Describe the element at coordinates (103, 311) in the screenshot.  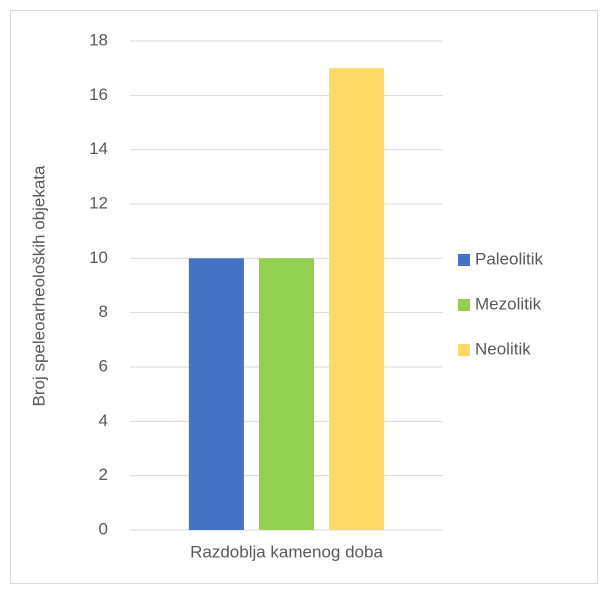
I see `y-tick-label: 8` at that location.